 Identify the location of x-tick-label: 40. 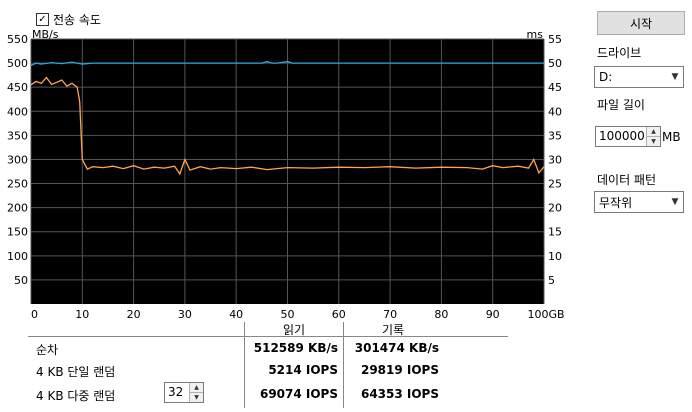
(236, 314).